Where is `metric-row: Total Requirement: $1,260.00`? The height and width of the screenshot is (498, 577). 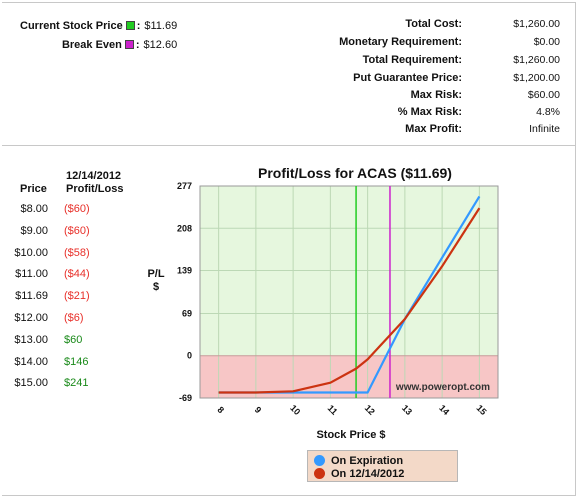
metric-row: Total Requirement: $1,260.00 is located at coordinates (430, 60).